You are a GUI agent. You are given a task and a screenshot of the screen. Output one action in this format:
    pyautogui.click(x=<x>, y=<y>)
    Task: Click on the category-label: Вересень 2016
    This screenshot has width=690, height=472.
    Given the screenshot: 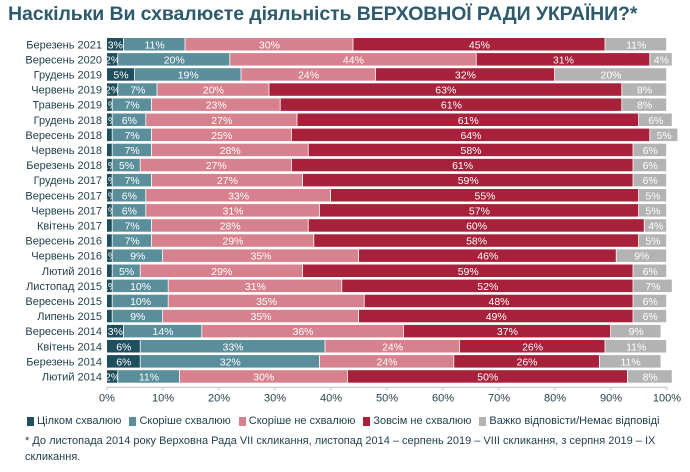 What is the action you would take?
    pyautogui.click(x=63, y=242)
    